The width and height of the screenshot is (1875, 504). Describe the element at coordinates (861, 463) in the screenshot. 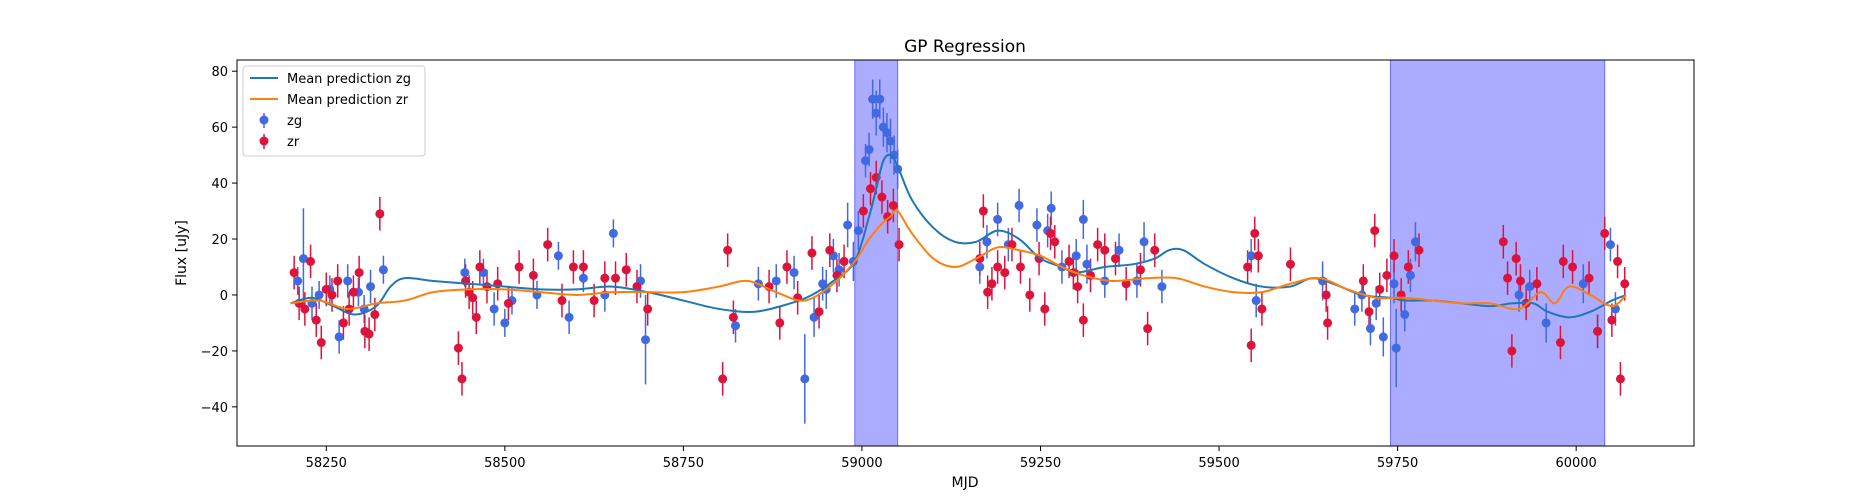

I see `x-tick-label: 59000` at that location.